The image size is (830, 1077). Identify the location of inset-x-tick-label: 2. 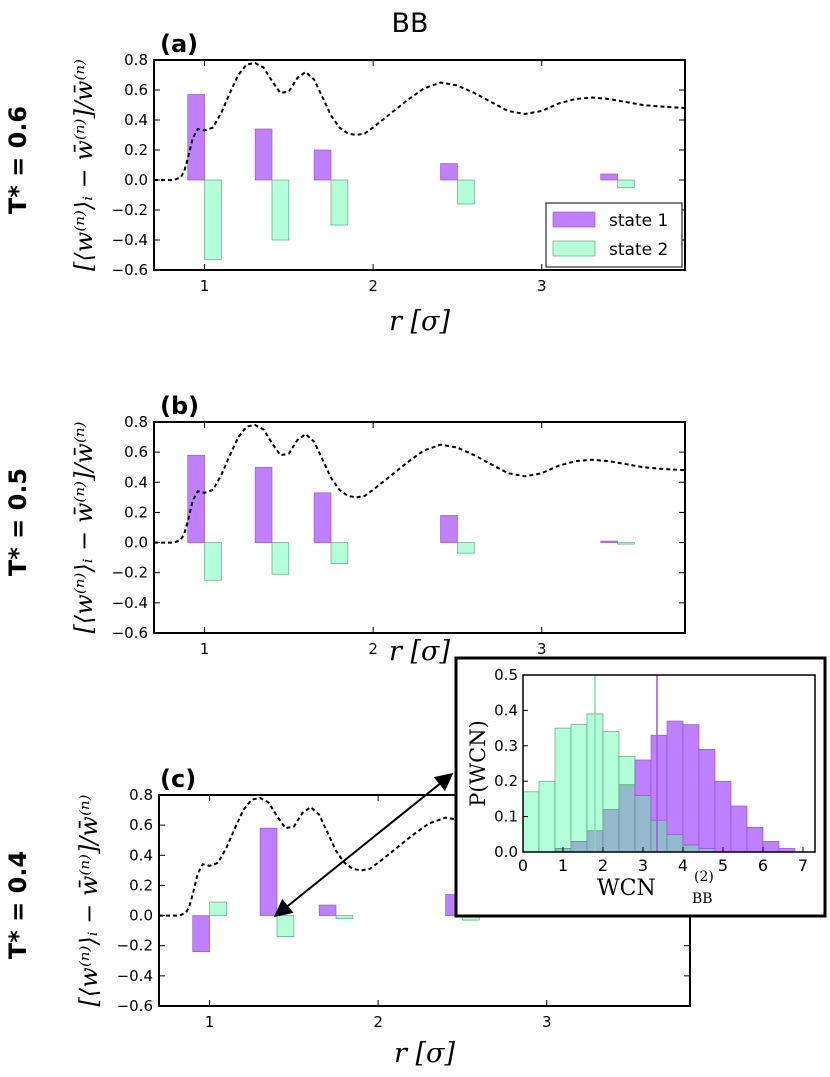
(603, 865).